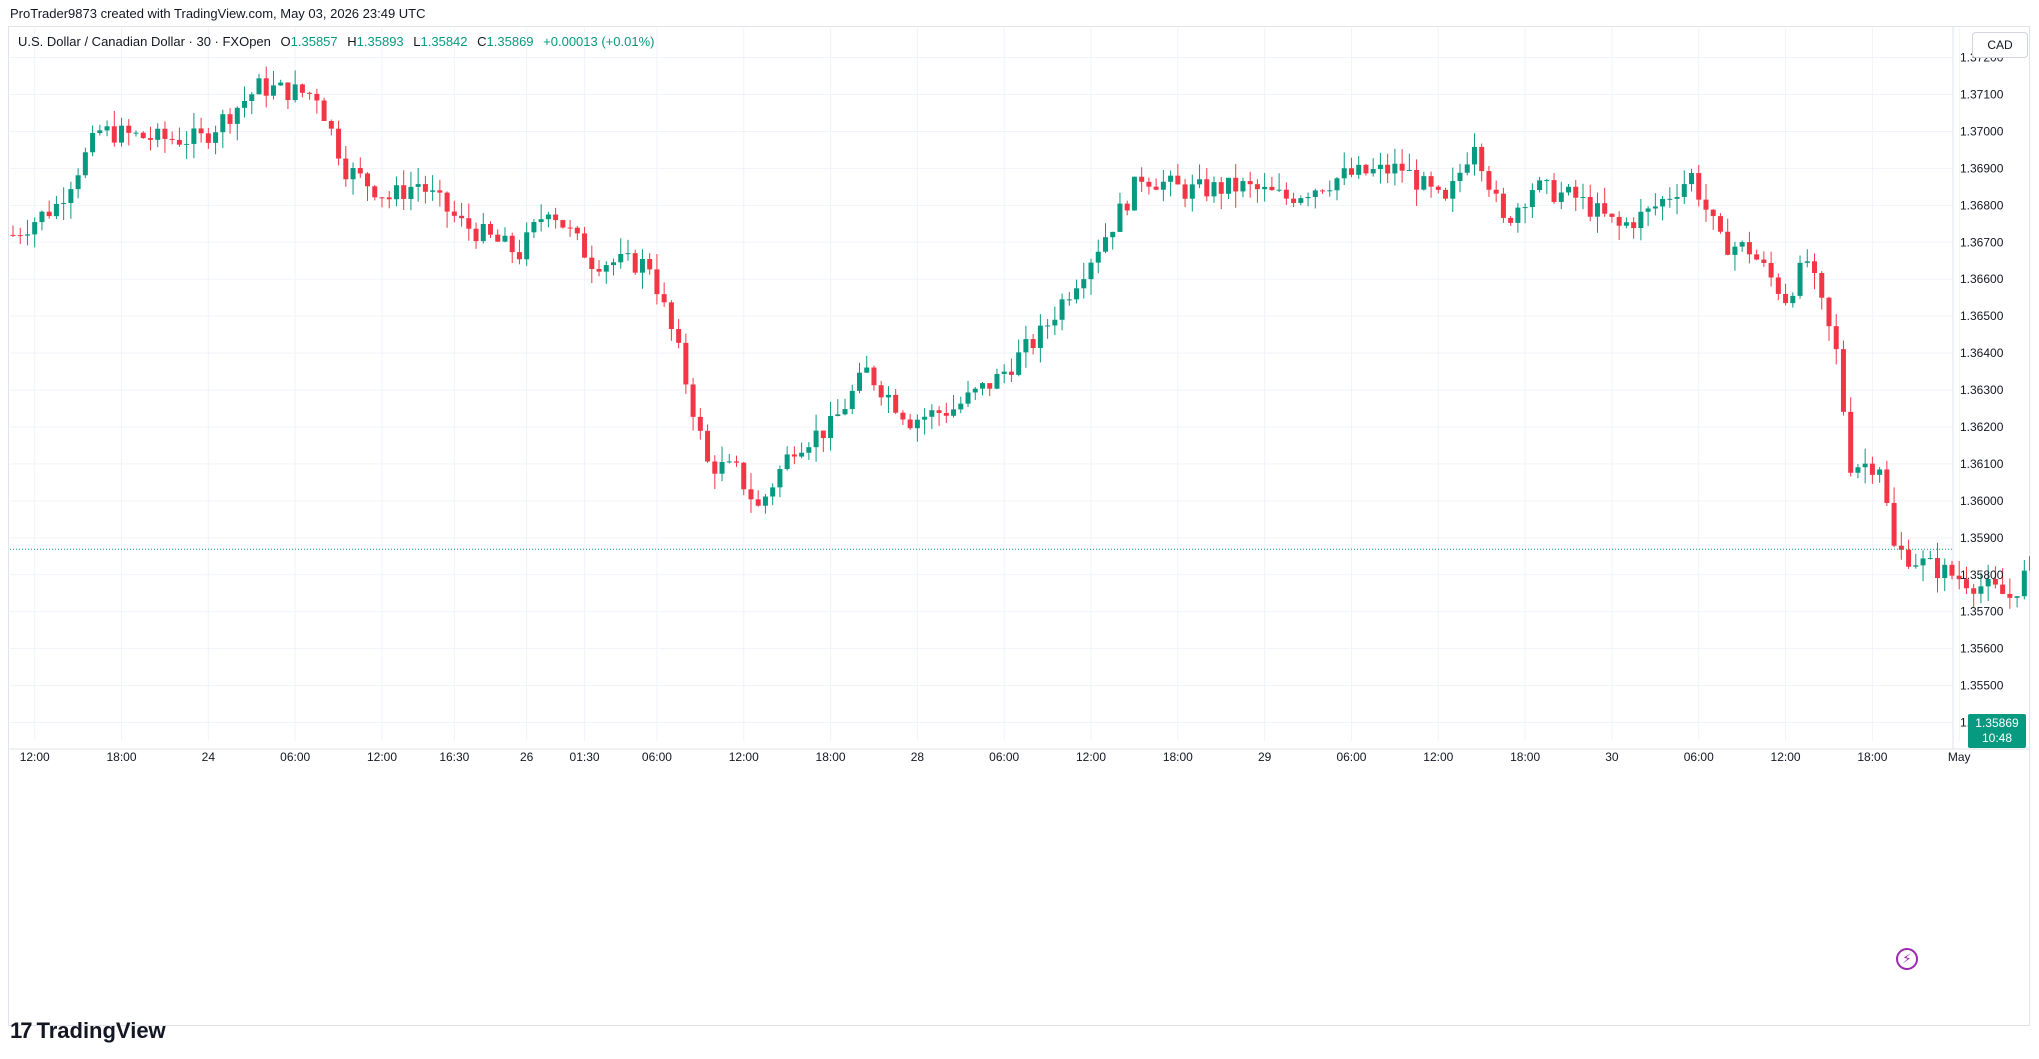 Image resolution: width=2039 pixels, height=1059 pixels. Describe the element at coordinates (1907, 959) in the screenshot. I see `lightning-bolt-icon: ⚡` at that location.